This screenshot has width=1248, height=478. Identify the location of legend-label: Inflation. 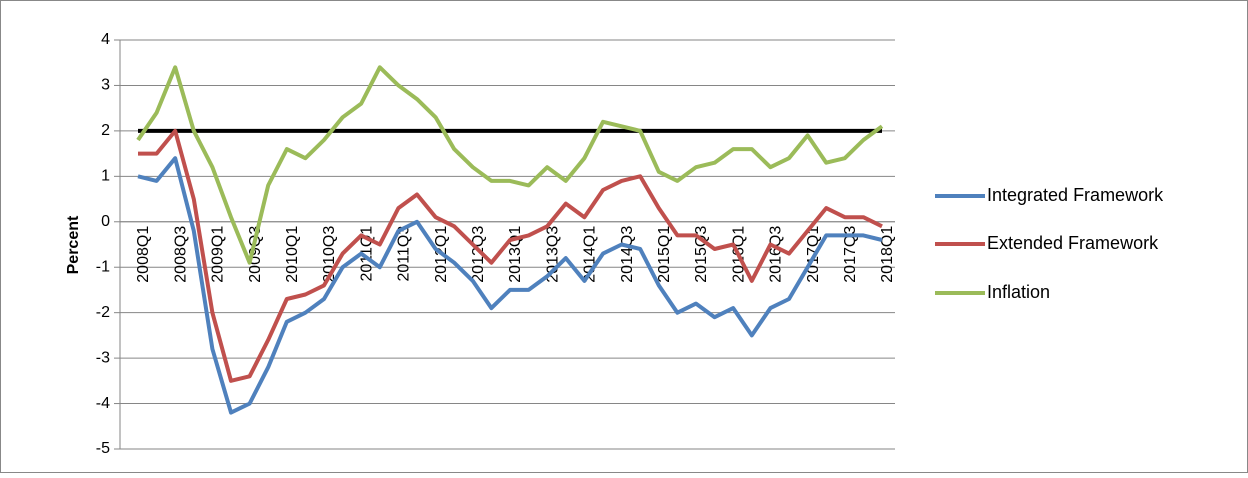
(1018, 292).